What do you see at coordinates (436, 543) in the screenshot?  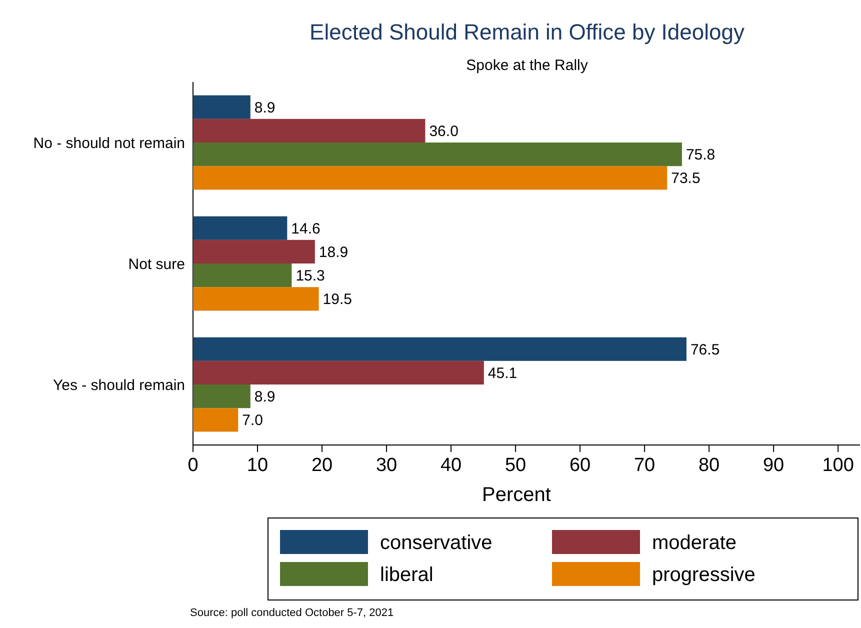 I see `legend-label: conservative` at bounding box center [436, 543].